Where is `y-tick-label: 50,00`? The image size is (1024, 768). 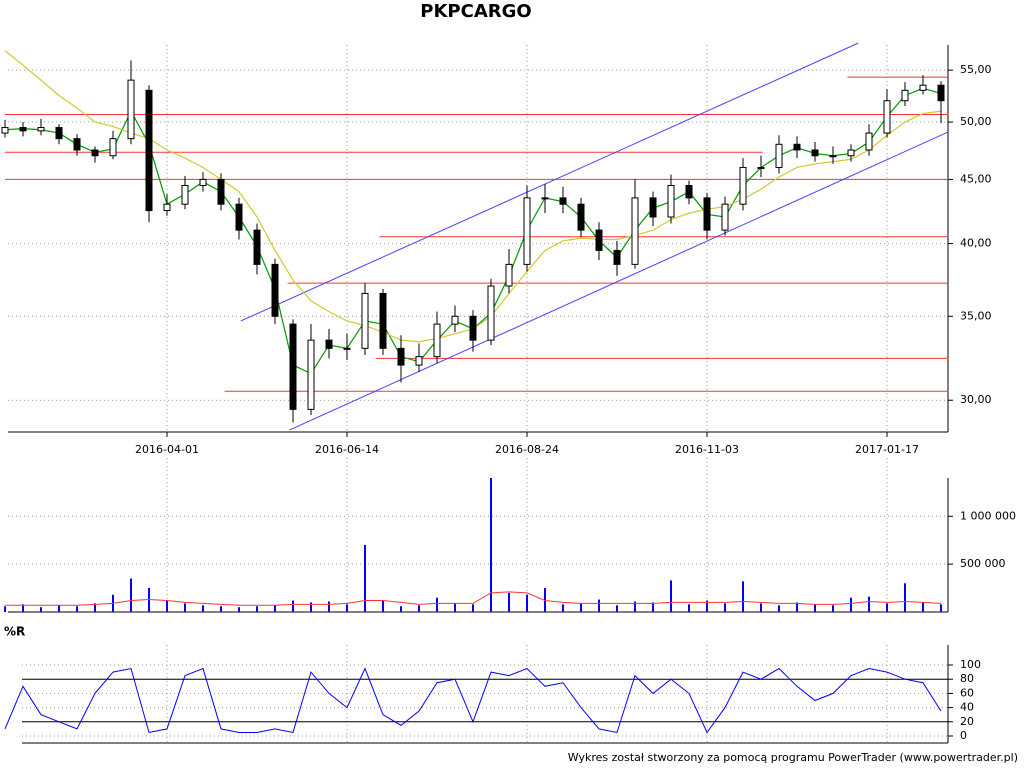
y-tick-label: 50,00 is located at coordinates (976, 121).